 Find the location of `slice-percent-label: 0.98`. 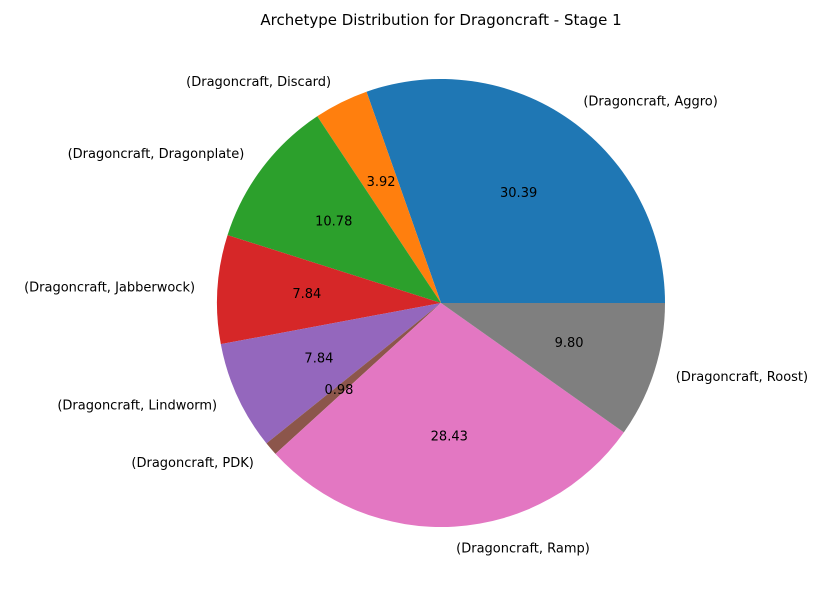

slice-percent-label: 0.98 is located at coordinates (338, 390).